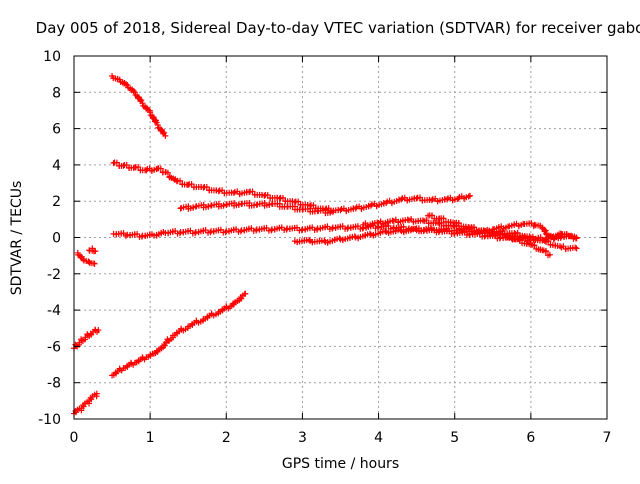 The width and height of the screenshot is (640, 484). Describe the element at coordinates (226, 438) in the screenshot. I see `x-tick-label: 2` at that location.